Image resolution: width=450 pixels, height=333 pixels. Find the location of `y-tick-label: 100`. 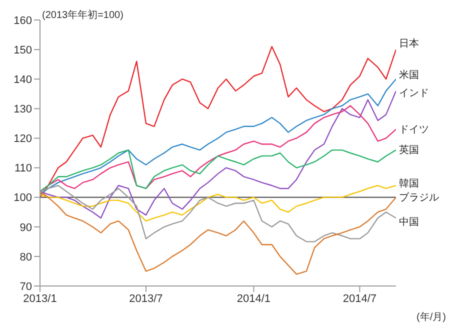

y-tick-label: 100 is located at coordinates (23, 198).